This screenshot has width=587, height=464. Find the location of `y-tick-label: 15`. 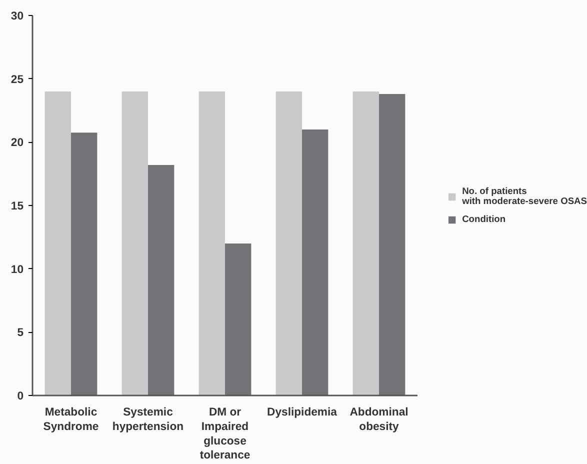

y-tick-label: 15 is located at coordinates (17, 206).